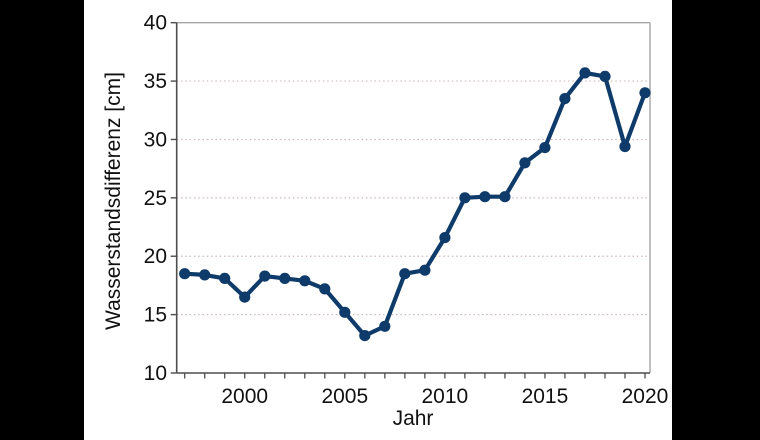  Describe the element at coordinates (42, 220) in the screenshot. I see `left-black-bar` at that location.